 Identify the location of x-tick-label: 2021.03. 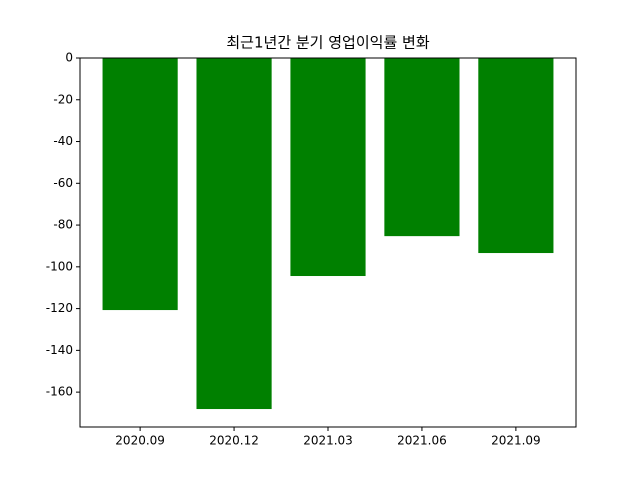
(328, 441).